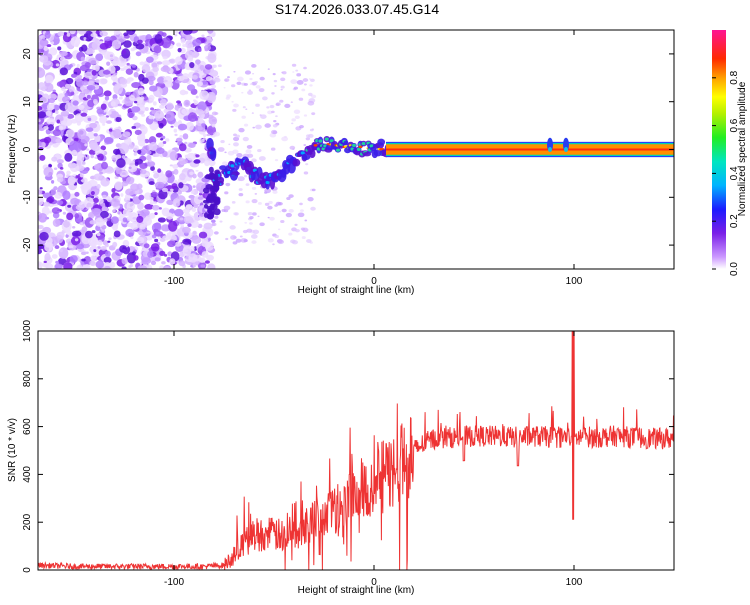 The image size is (750, 605). Describe the element at coordinates (12, 450) in the screenshot. I see `snr-ylabel: SNR (10 * v/v)` at that location.